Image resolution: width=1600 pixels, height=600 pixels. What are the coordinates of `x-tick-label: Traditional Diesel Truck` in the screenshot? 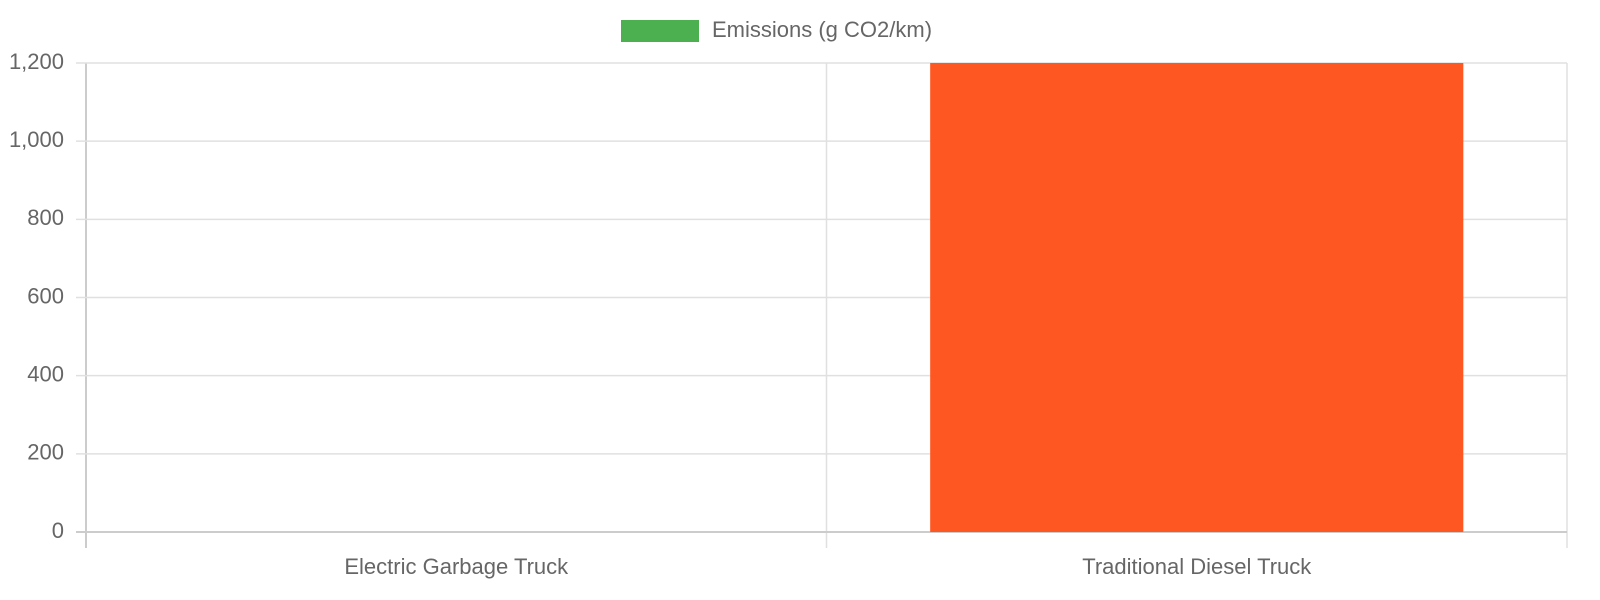 It's located at (1197, 566).